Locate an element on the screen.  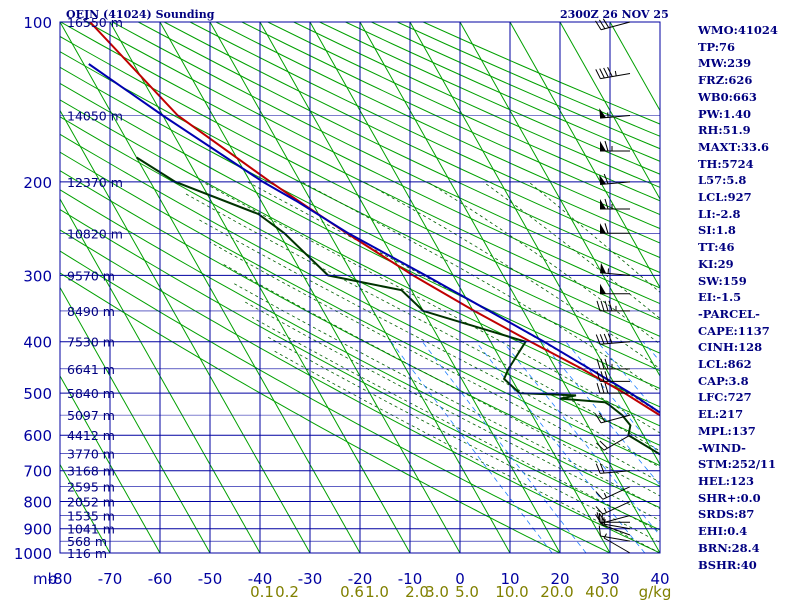
temperature-tick-label: 20 is located at coordinates (559, 579).